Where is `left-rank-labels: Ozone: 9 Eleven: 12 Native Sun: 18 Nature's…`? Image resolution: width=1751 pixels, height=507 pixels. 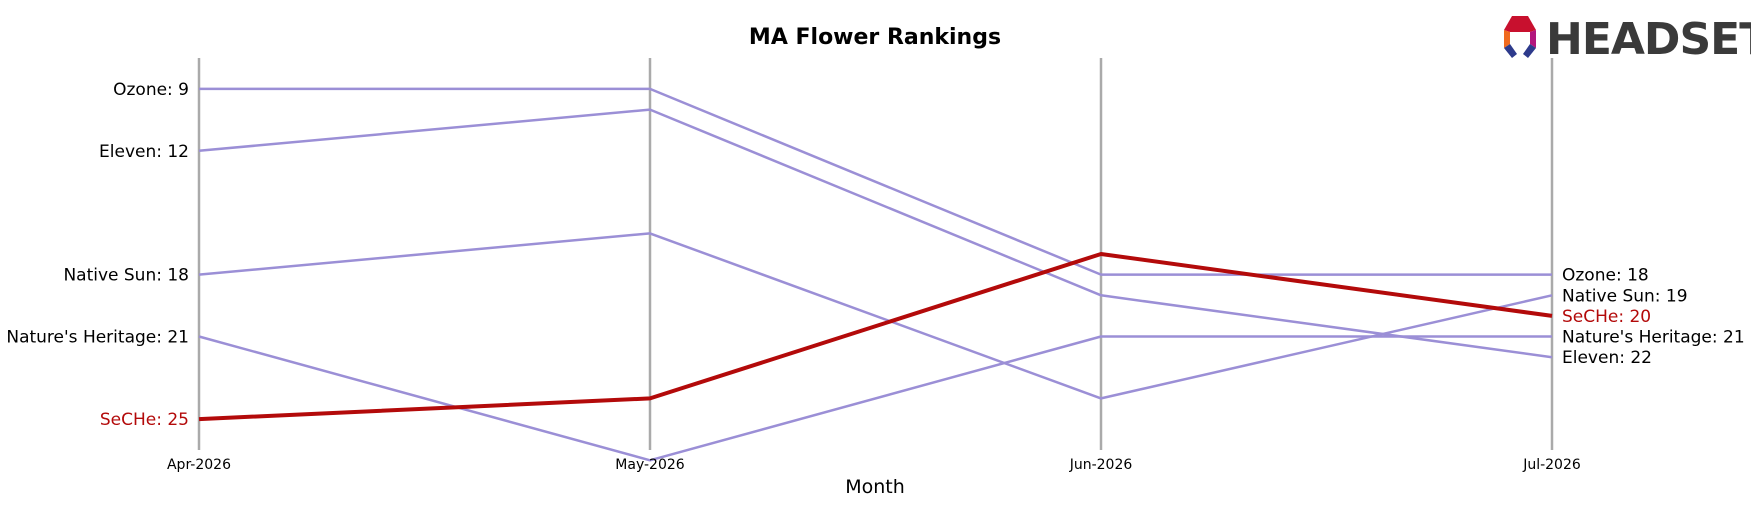 left-rank-labels: Ozone: 9 Eleven: 12 Native Sun: 18 Nature's… is located at coordinates (97, 255).